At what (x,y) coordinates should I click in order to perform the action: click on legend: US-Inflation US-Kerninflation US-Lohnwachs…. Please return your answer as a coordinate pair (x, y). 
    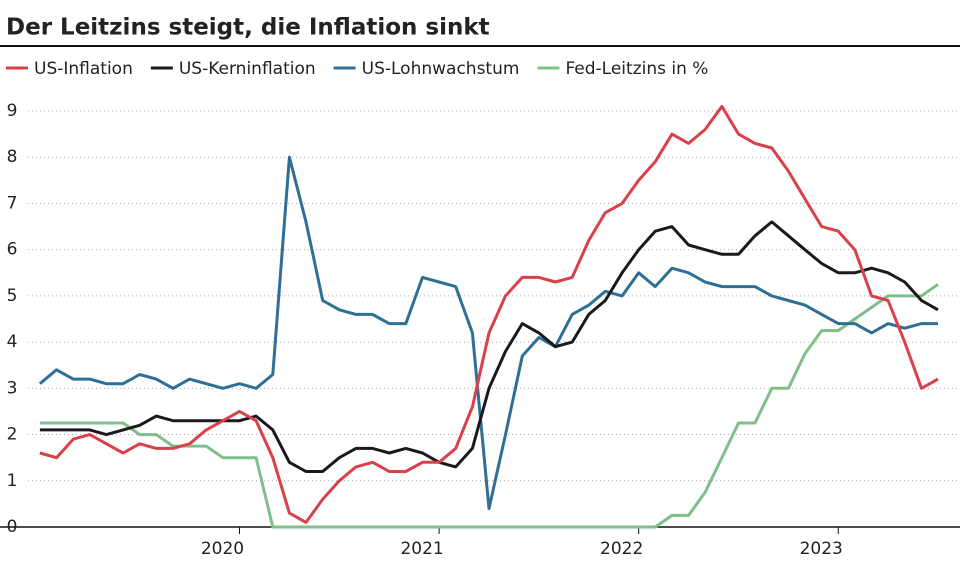
    Looking at the image, I should click on (357, 69).